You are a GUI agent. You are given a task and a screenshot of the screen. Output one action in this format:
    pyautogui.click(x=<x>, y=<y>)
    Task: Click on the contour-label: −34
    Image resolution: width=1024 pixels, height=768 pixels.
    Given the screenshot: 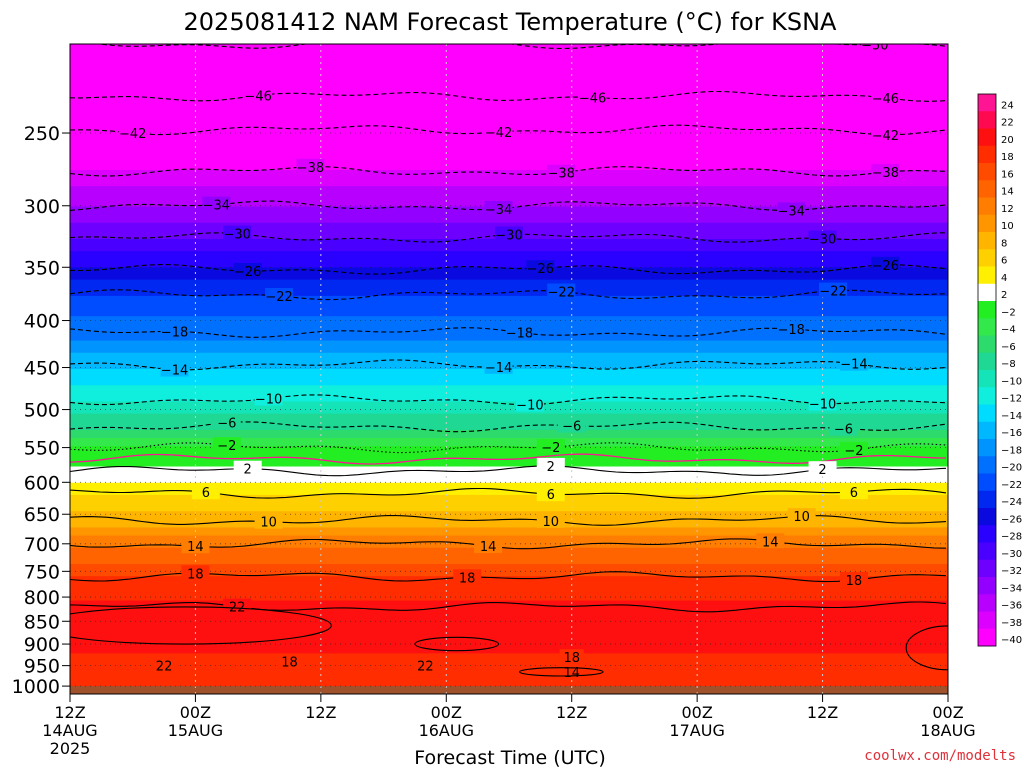 What is the action you would take?
    pyautogui.click(x=790, y=211)
    